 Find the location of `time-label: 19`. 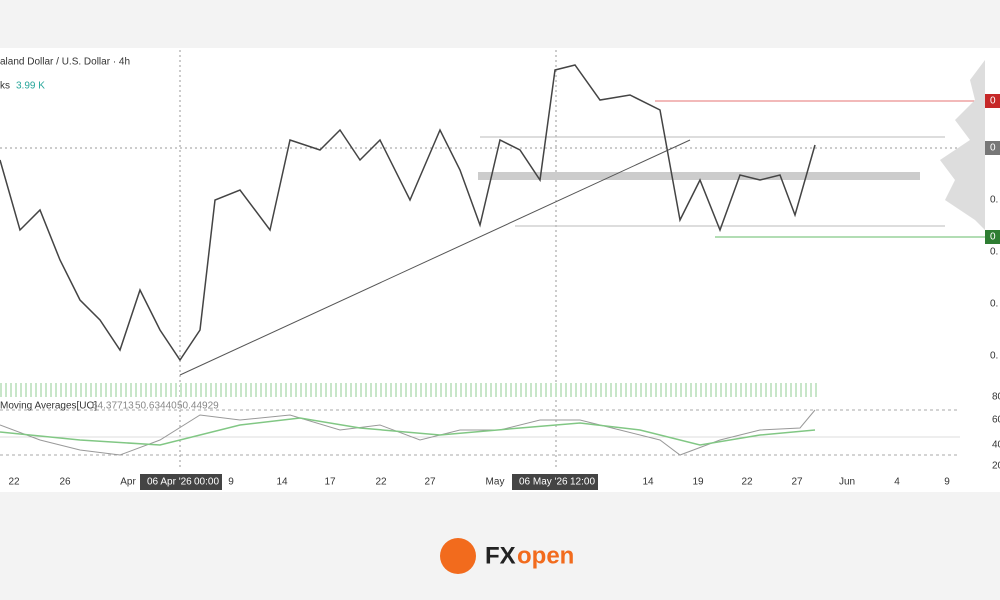

time-label: 19 is located at coordinates (698, 482).